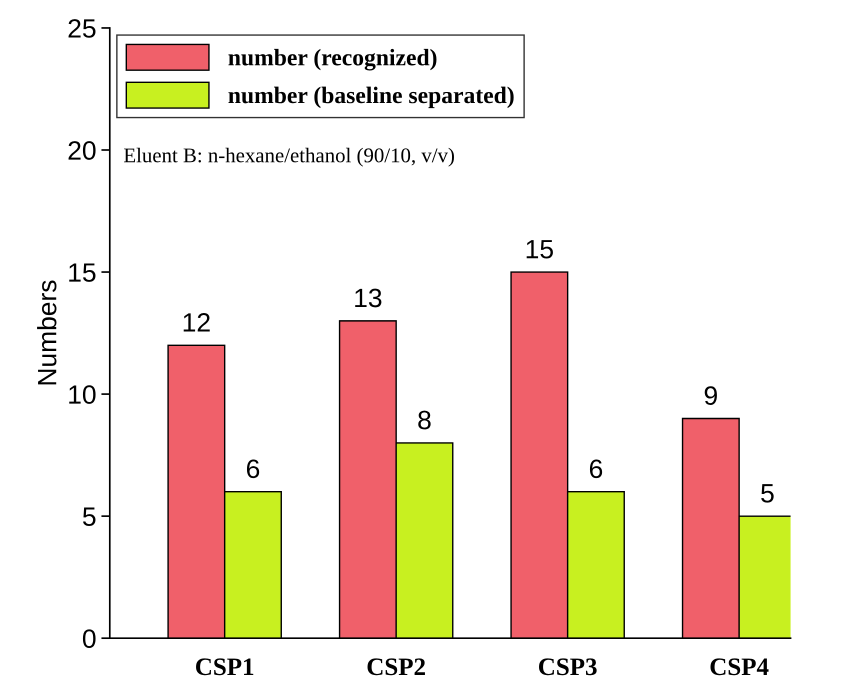 The width and height of the screenshot is (851, 699). I want to click on x-tick-label: CSP3, so click(568, 667).